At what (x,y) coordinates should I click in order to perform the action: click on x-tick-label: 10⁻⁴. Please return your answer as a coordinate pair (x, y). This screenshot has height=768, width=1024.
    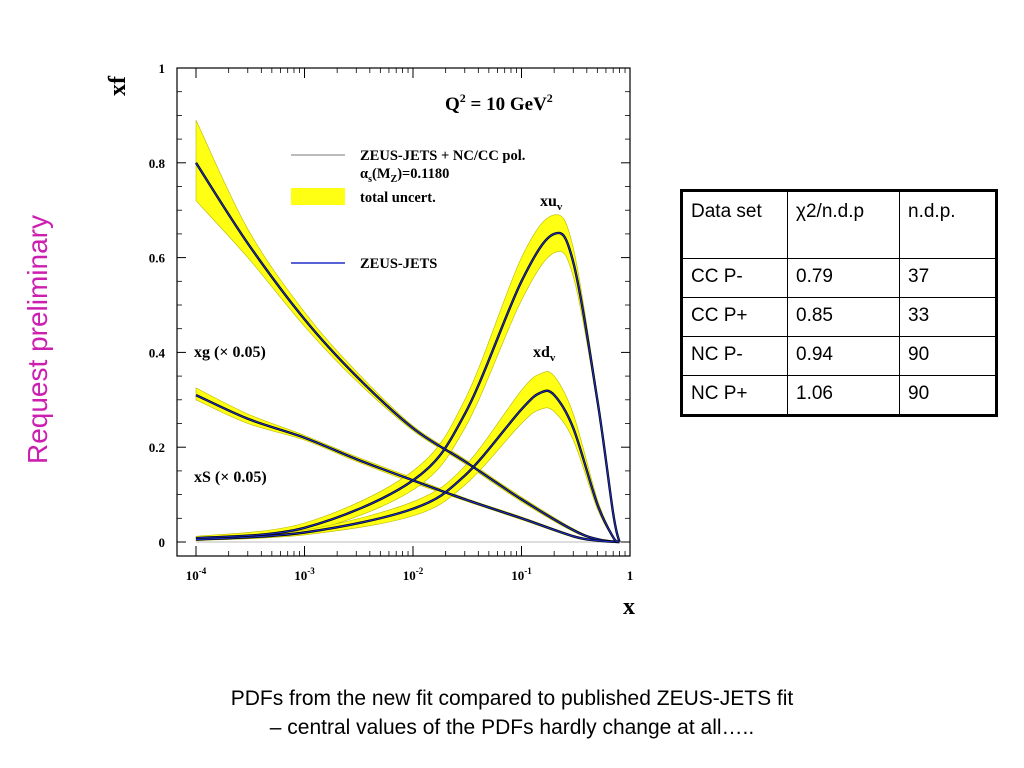
    Looking at the image, I should click on (196, 574).